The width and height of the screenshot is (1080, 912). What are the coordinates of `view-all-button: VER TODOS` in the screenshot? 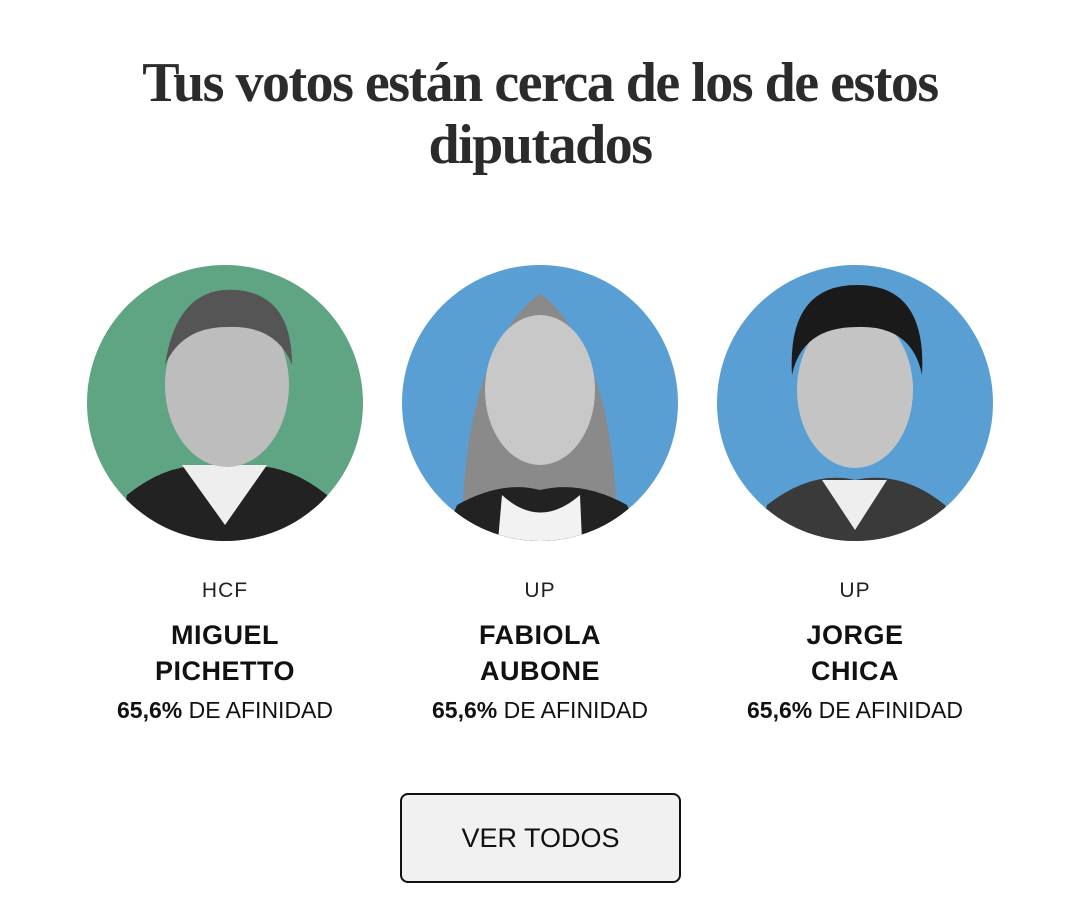 It's located at (540, 838).